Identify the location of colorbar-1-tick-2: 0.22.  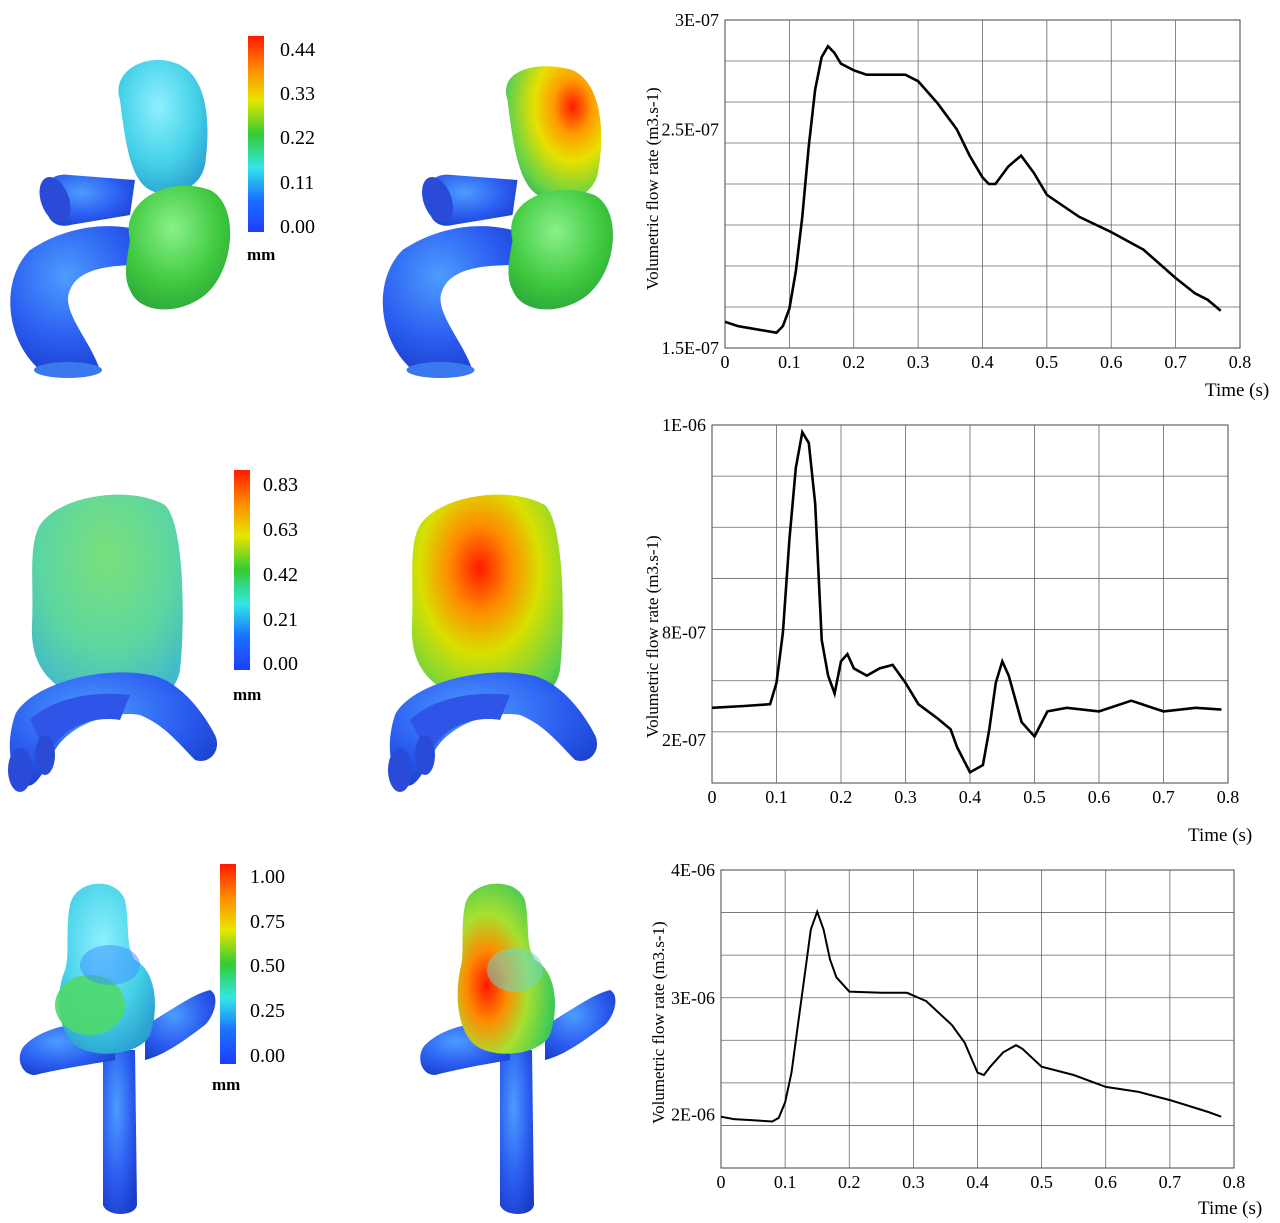
(297, 138).